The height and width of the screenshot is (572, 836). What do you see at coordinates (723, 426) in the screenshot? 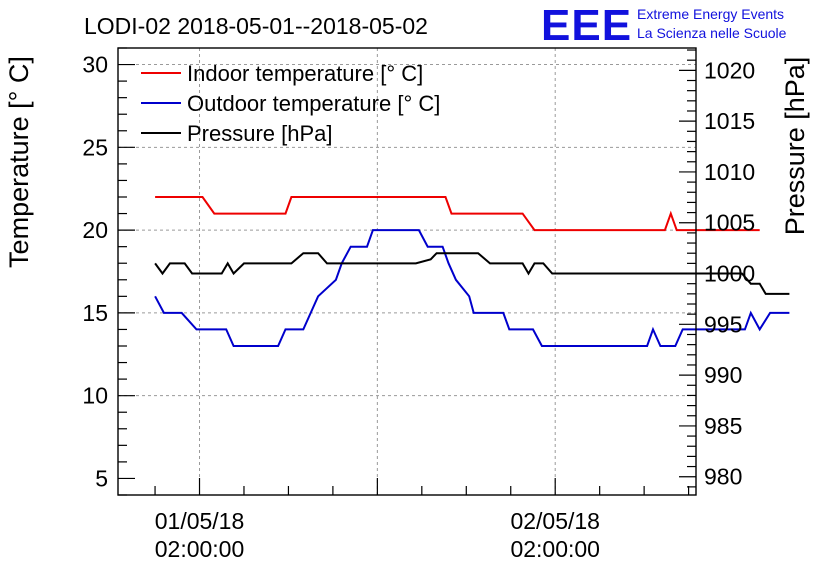
I see `y2-tick-label: 985` at bounding box center [723, 426].